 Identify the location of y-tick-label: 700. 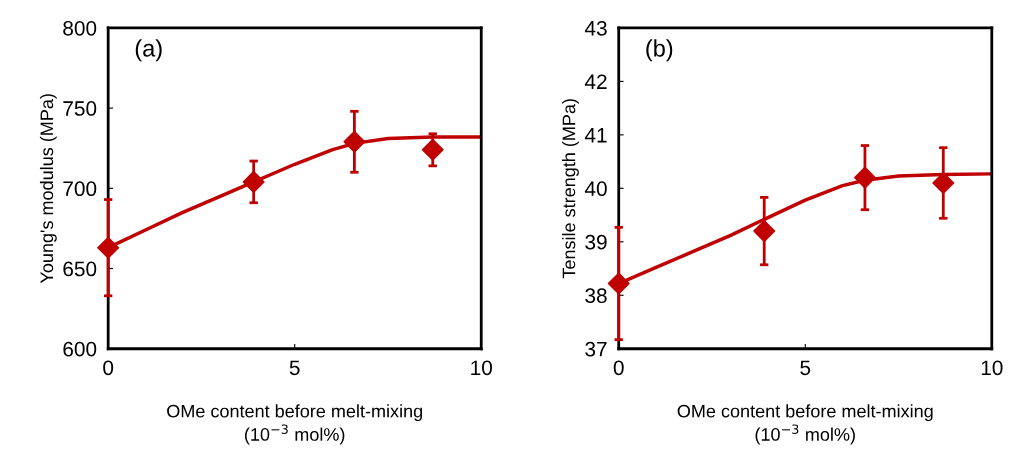
(80, 189).